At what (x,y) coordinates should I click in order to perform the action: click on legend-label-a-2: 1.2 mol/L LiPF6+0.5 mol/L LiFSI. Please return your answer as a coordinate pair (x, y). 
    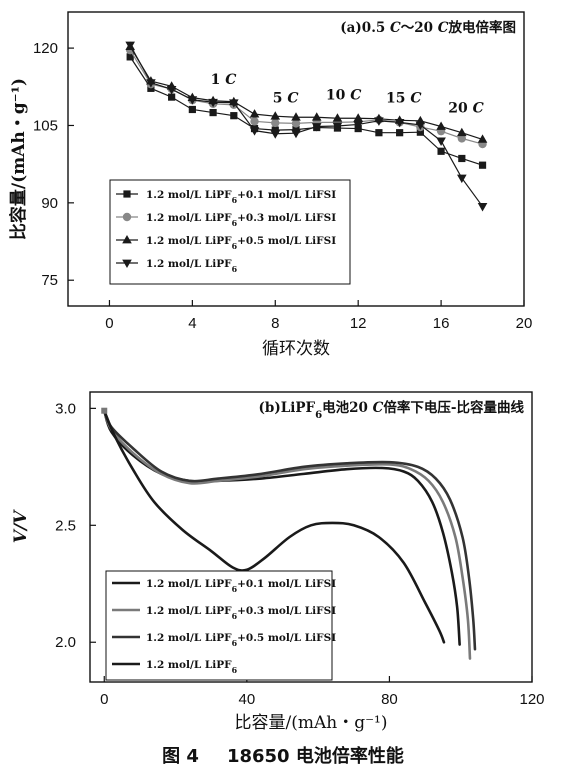
    Looking at the image, I should click on (241, 243).